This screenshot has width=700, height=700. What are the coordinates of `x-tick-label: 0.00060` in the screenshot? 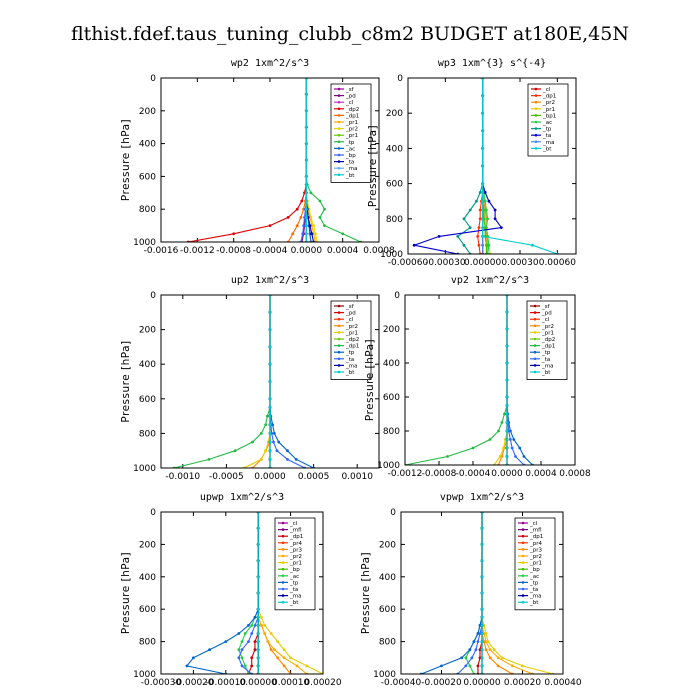 It's located at (557, 263).